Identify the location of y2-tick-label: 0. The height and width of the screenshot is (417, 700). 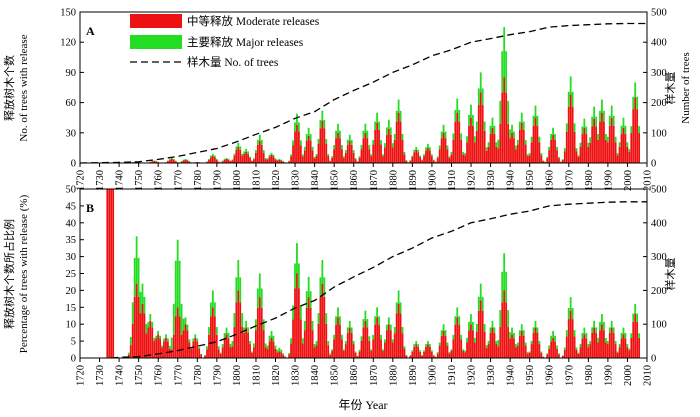
(653, 164).